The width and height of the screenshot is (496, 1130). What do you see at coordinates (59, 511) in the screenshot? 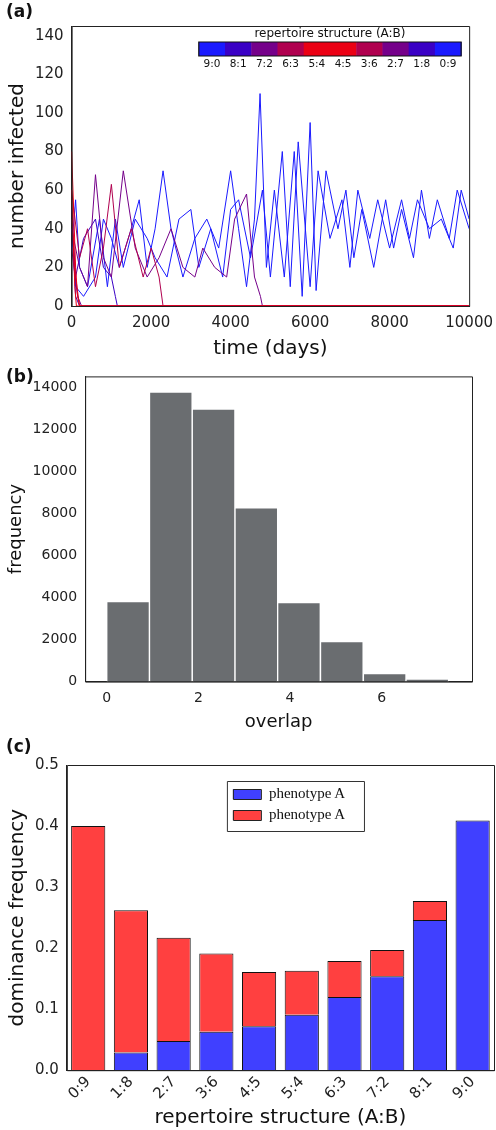
I see `y-tick-label: 8000` at bounding box center [59, 511].